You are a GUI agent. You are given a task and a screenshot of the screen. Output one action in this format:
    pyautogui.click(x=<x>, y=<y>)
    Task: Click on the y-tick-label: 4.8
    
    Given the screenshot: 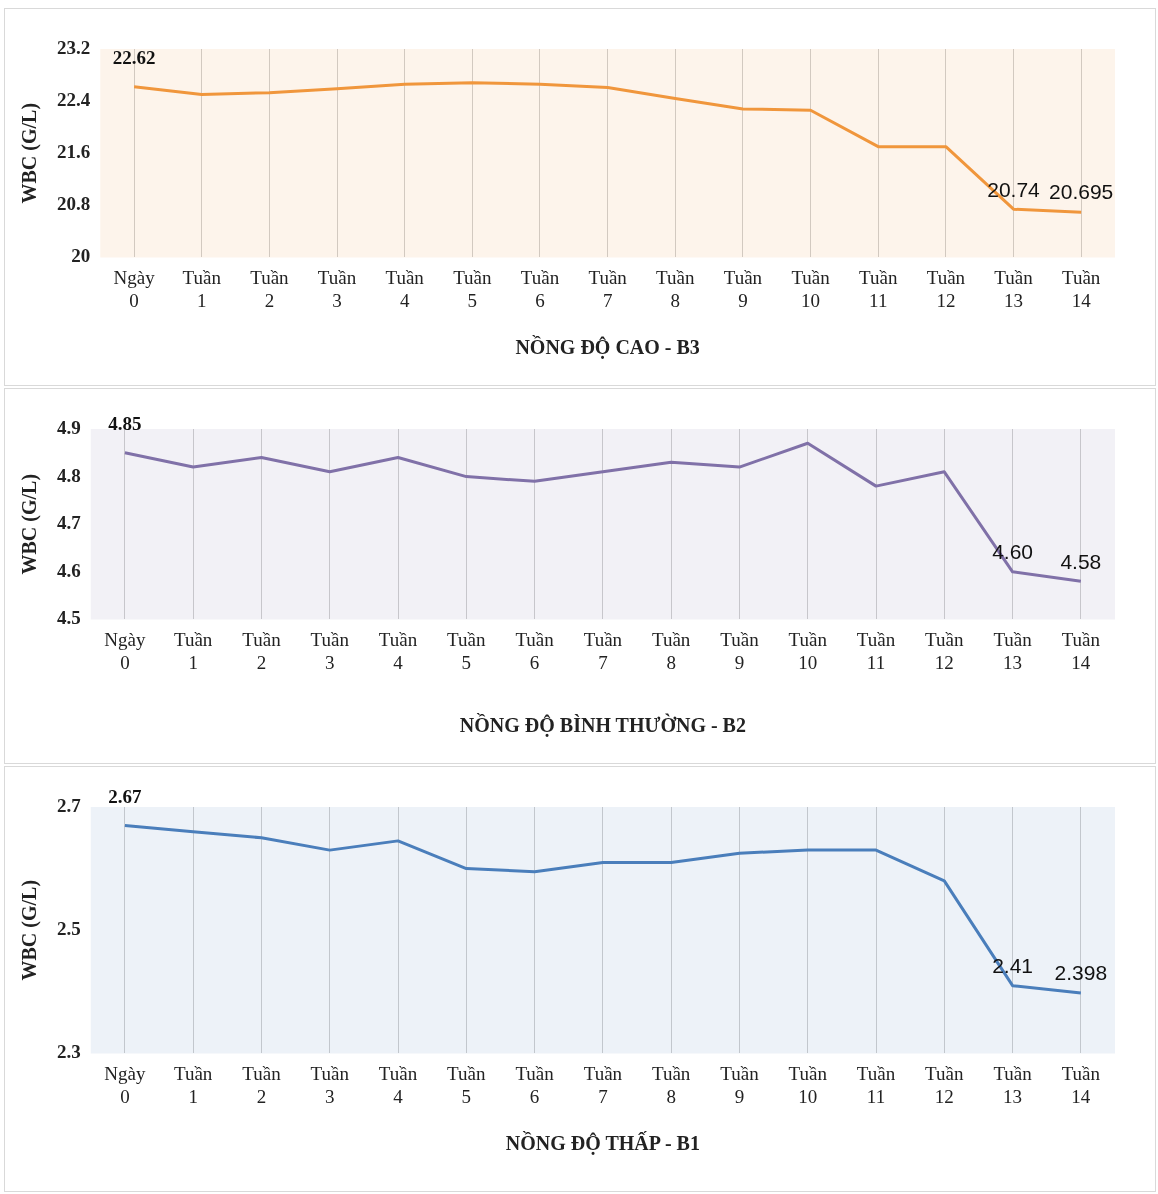 What is the action you would take?
    pyautogui.click(x=69, y=475)
    